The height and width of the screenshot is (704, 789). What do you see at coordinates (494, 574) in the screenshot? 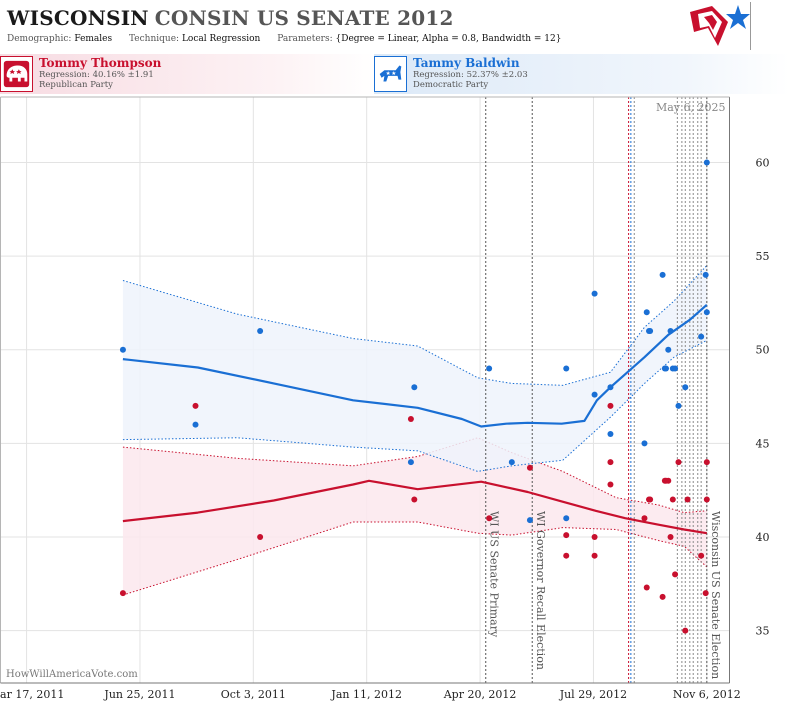
I see `event-label: WI US Senate Primary` at bounding box center [494, 574].